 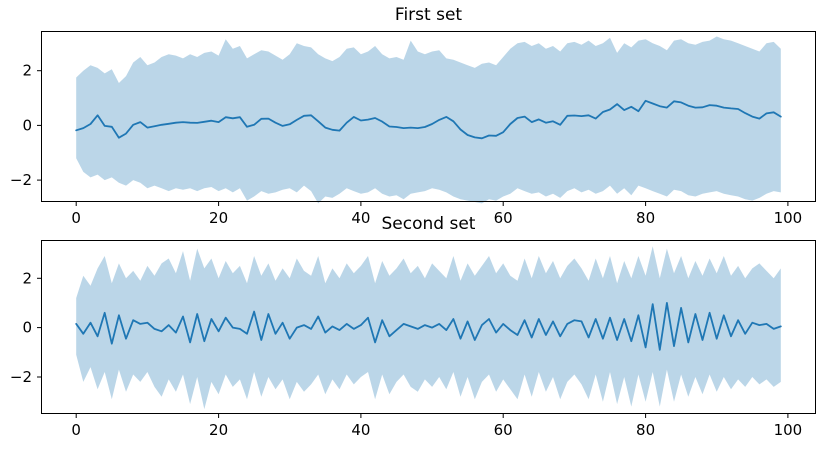 What do you see at coordinates (428, 224) in the screenshot?
I see `second-set-title: Second set` at bounding box center [428, 224].